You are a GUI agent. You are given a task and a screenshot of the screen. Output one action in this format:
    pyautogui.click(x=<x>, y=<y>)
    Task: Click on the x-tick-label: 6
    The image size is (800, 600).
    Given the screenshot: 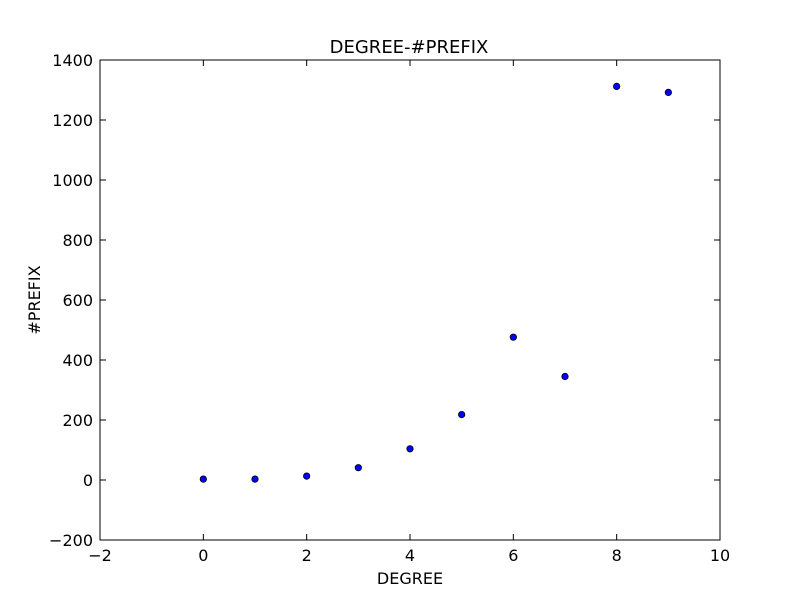 What is the action you would take?
    pyautogui.click(x=513, y=555)
    